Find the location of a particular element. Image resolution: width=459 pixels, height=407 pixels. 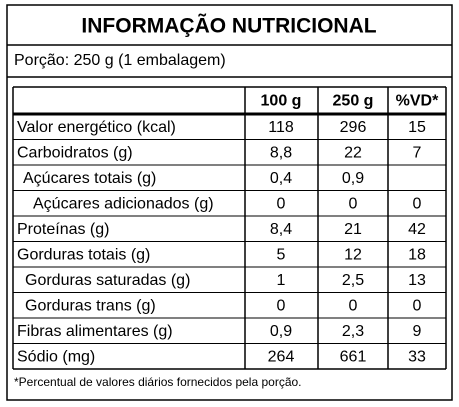

cell-value: 5 is located at coordinates (281, 254).